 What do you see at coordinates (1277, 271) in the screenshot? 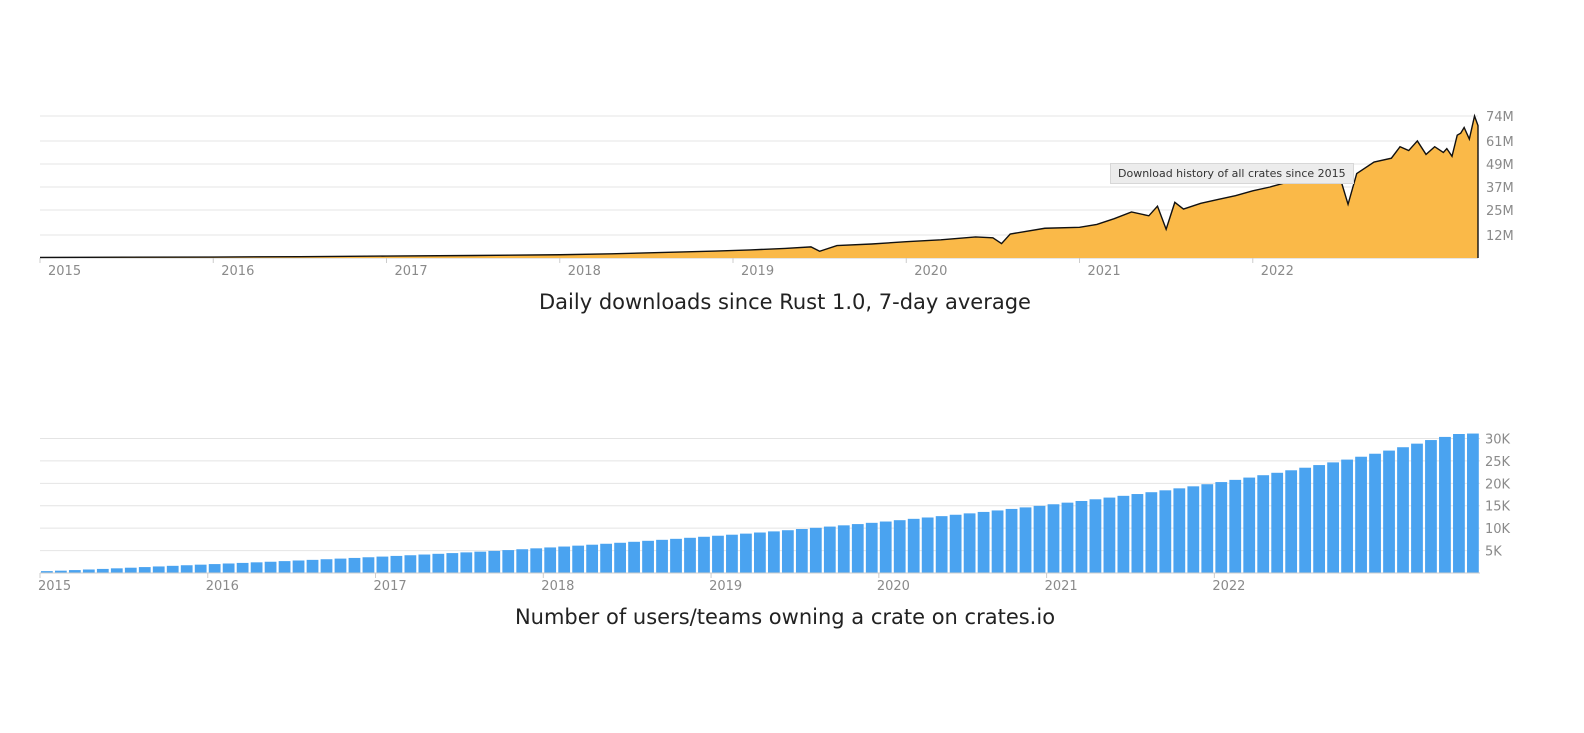
I see `x-tick-label: 2022` at bounding box center [1277, 271].